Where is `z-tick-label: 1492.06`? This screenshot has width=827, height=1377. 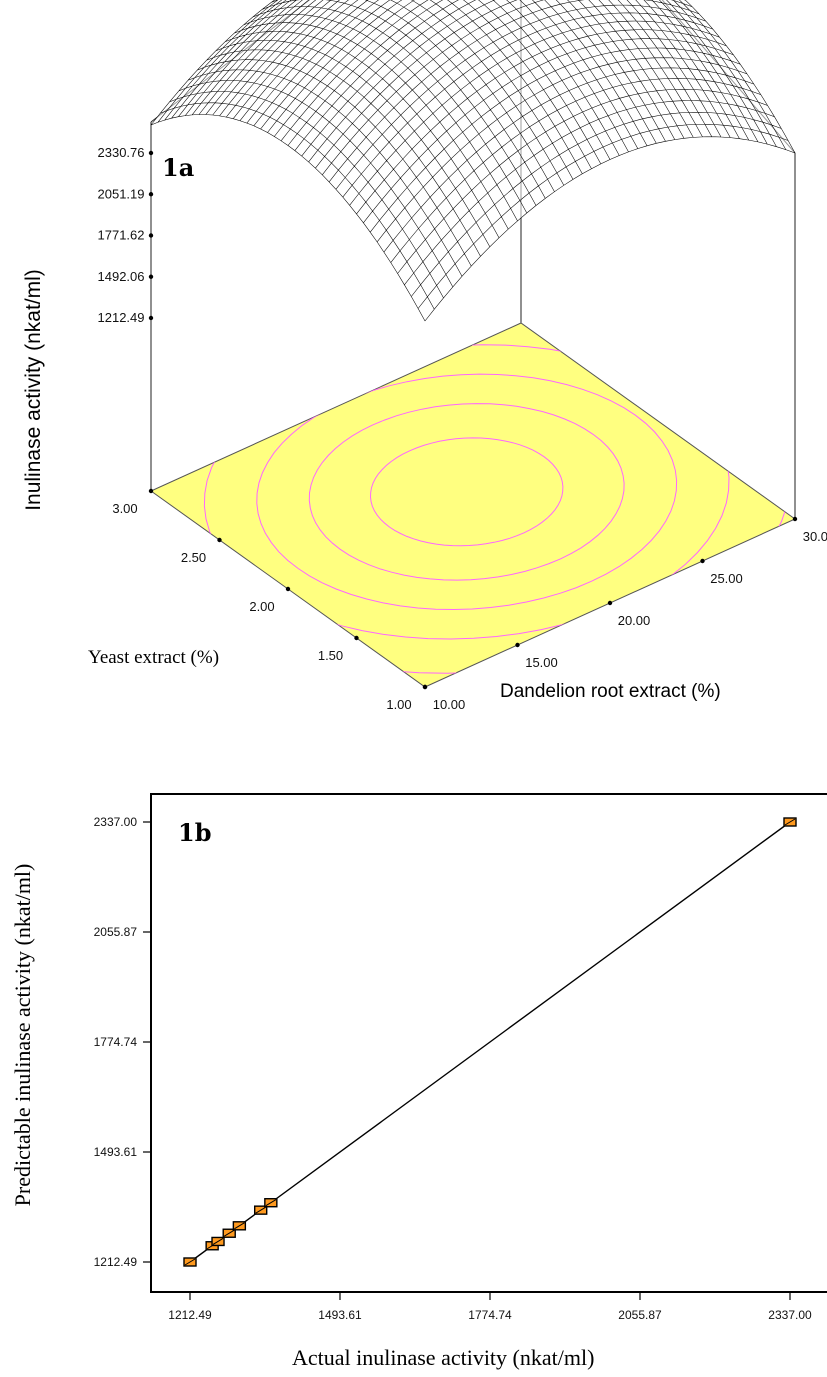 z-tick-label: 1492.06 is located at coordinates (121, 276).